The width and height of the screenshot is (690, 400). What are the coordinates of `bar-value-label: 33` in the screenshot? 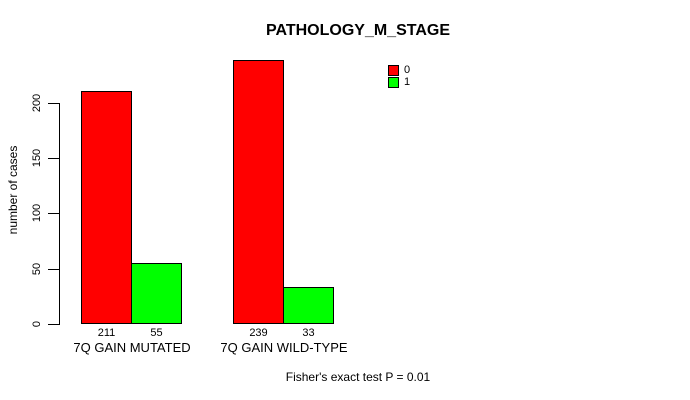 It's located at (308, 333).